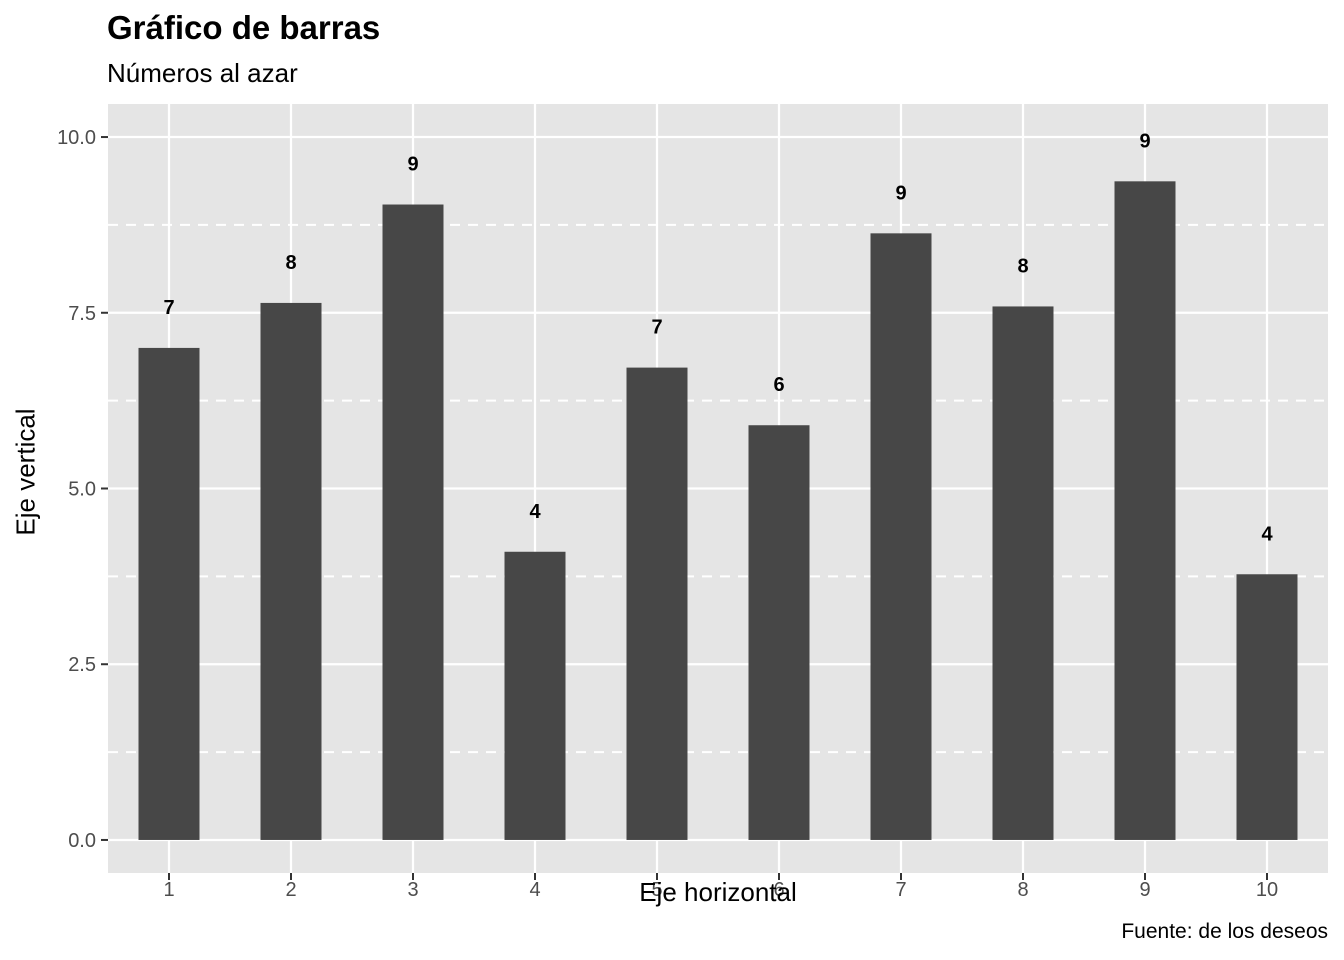  What do you see at coordinates (778, 890) in the screenshot?
I see `x-tick-label: 6` at bounding box center [778, 890].